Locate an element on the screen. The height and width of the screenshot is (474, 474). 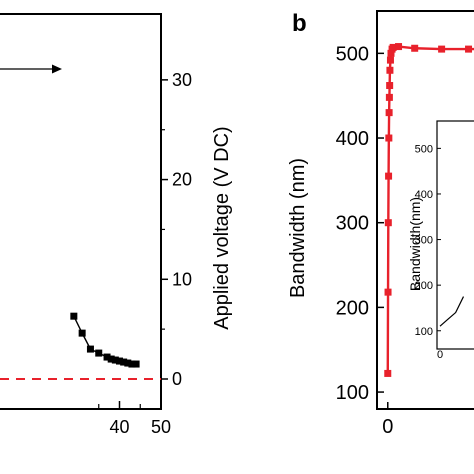
left-y-tick-label: 0 is located at coordinates (177, 379).